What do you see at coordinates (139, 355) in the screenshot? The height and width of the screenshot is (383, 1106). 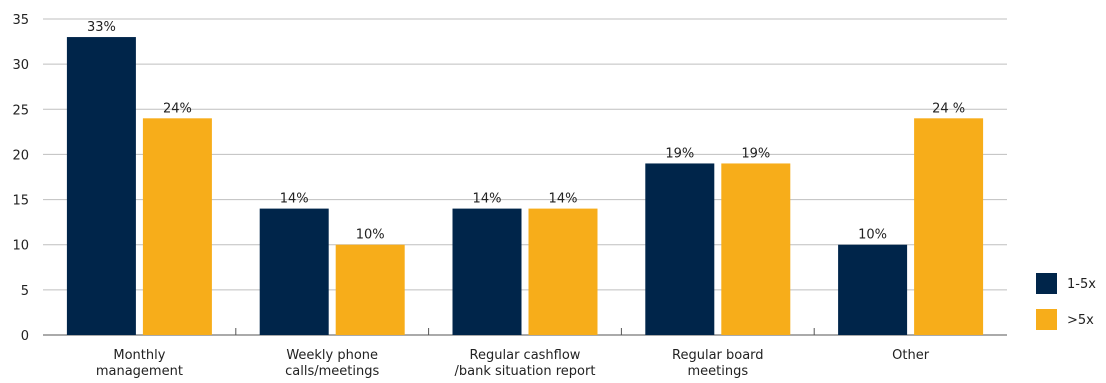 I see `category-label-line: Monthly` at bounding box center [139, 355].